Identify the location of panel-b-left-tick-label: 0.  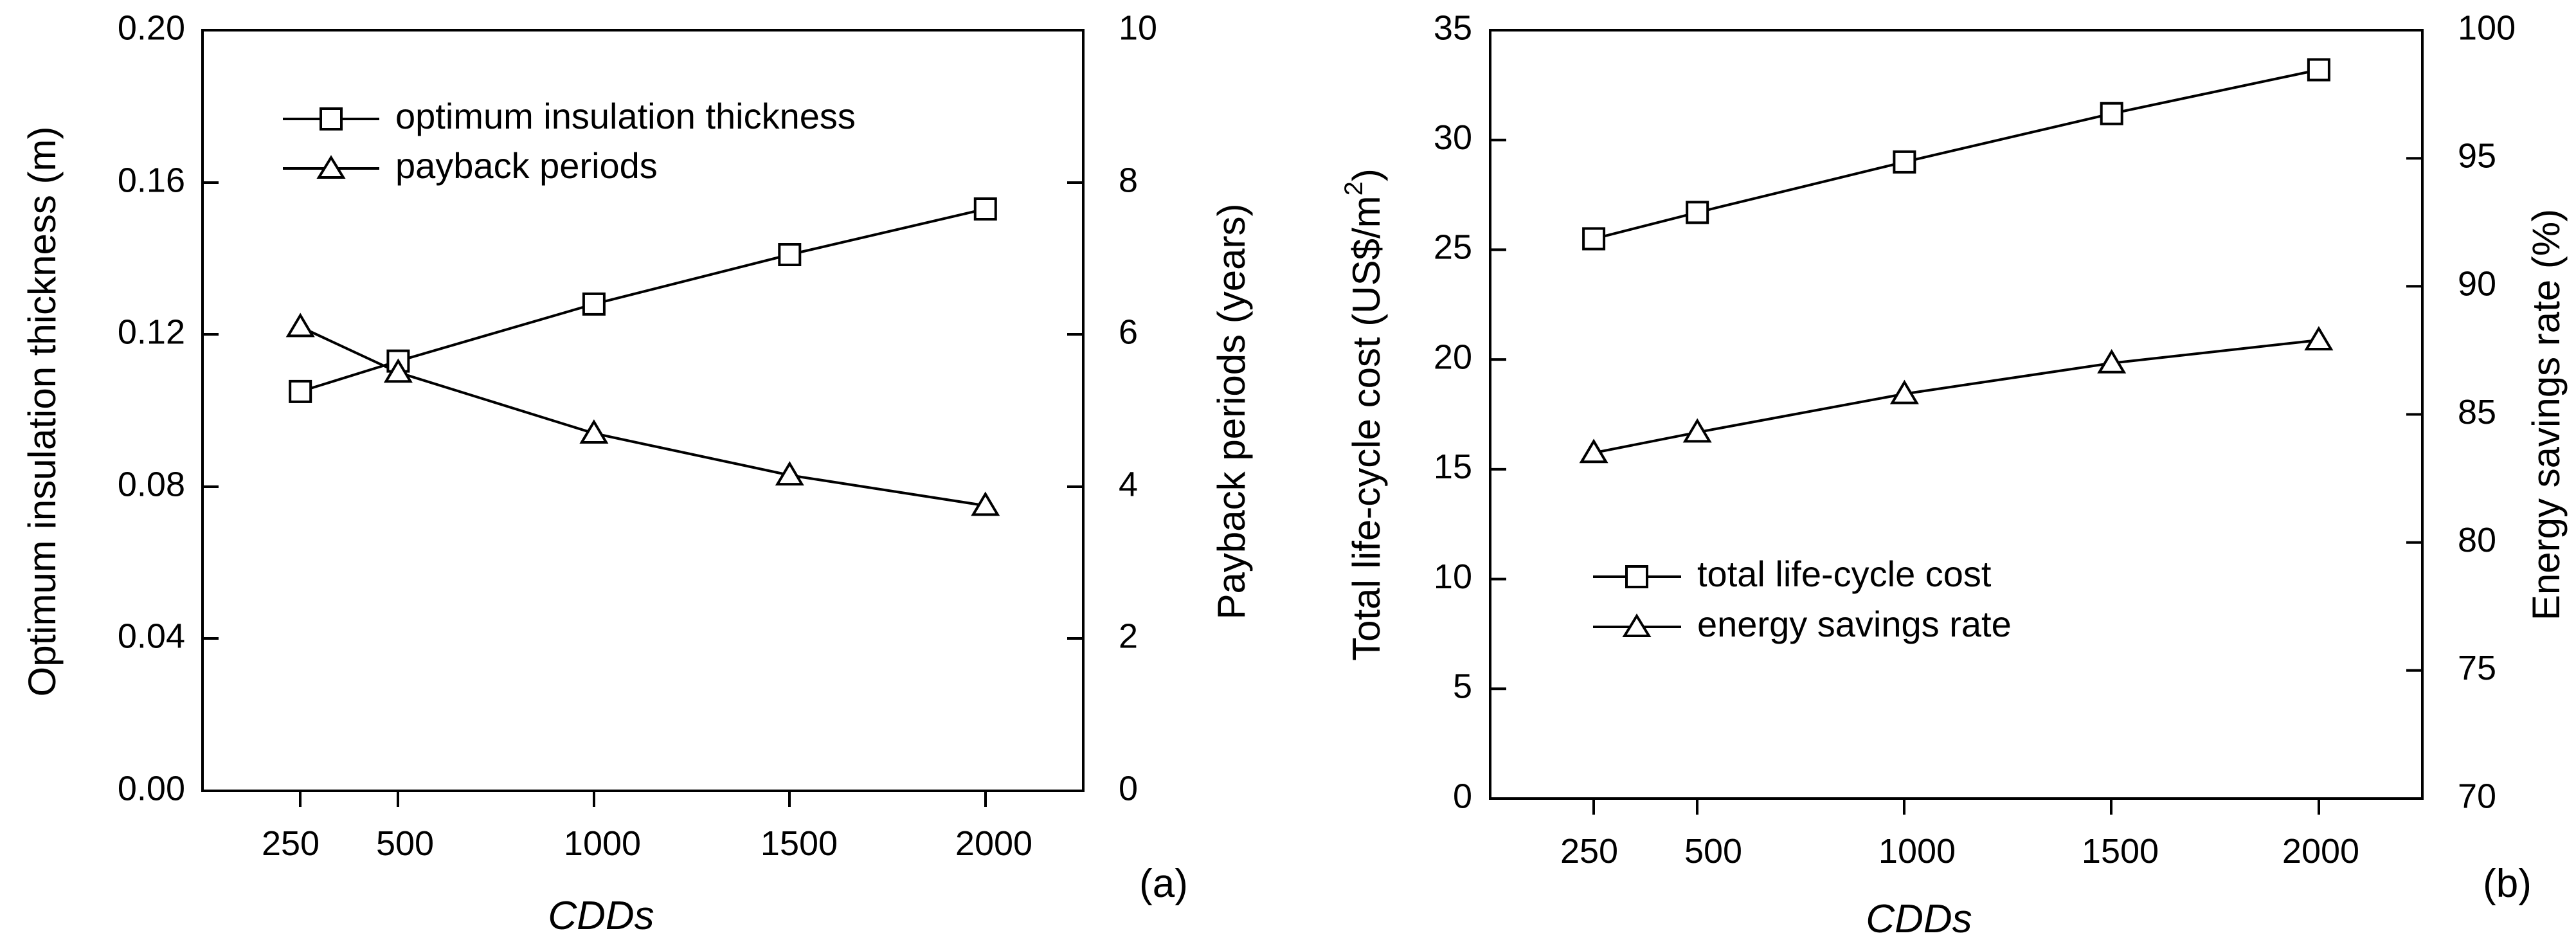
(1462, 796).